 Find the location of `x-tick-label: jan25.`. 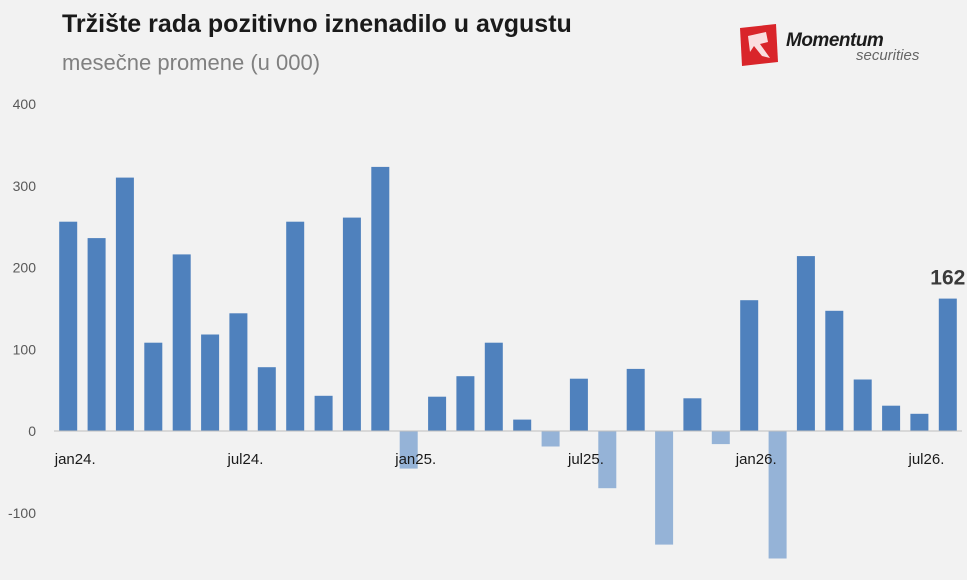

x-tick-label: jan25. is located at coordinates (415, 459).